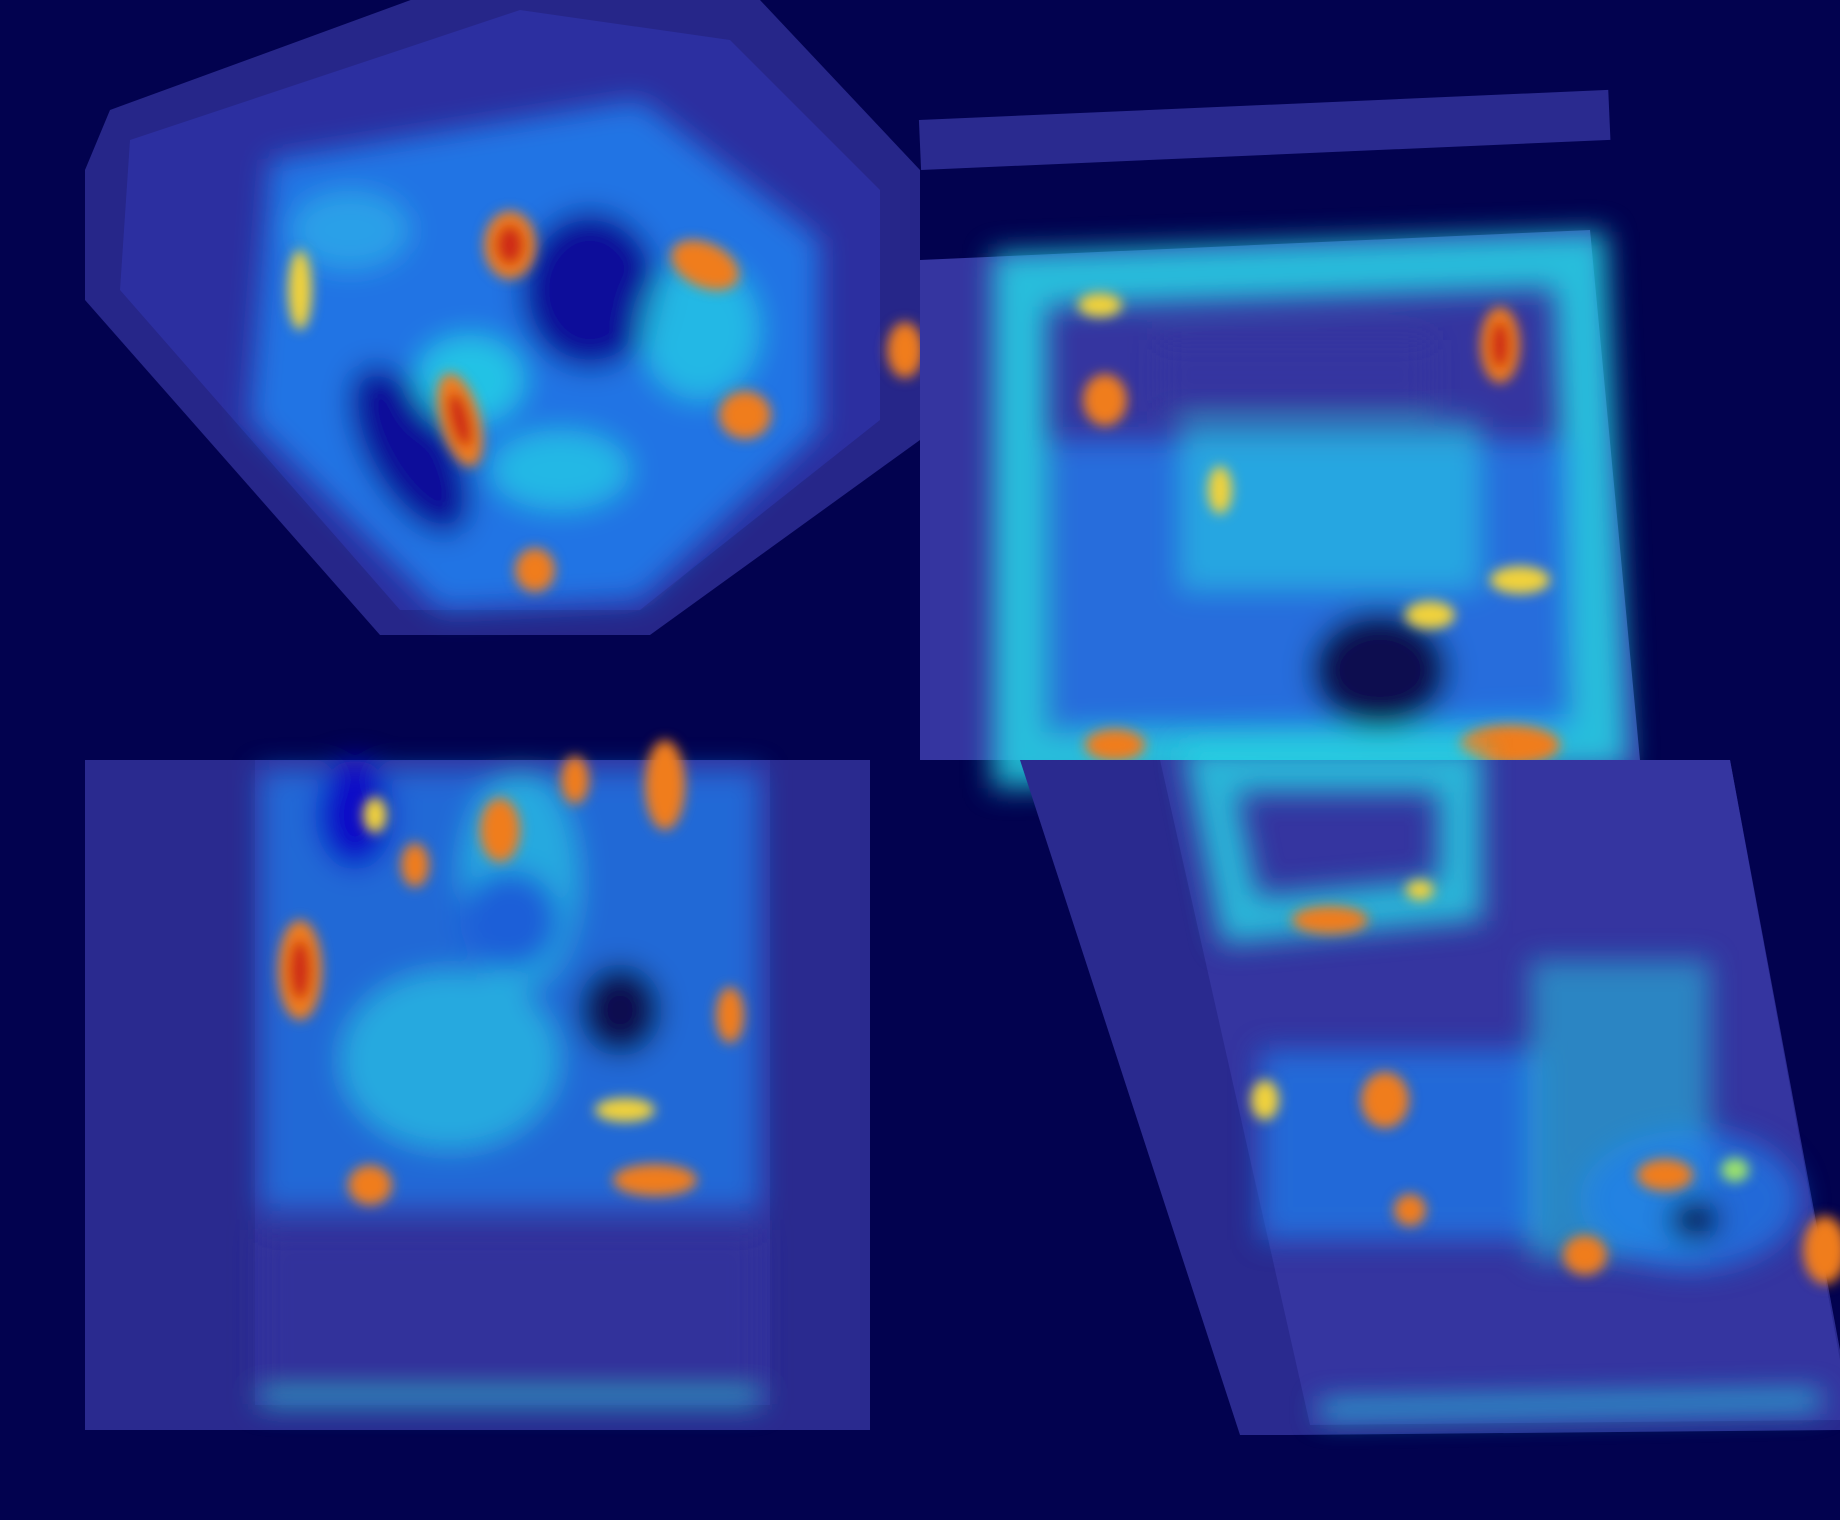 This screenshot has width=1840, height=1520. I want to click on top-right-room-top-strip, so click(1264, 129).